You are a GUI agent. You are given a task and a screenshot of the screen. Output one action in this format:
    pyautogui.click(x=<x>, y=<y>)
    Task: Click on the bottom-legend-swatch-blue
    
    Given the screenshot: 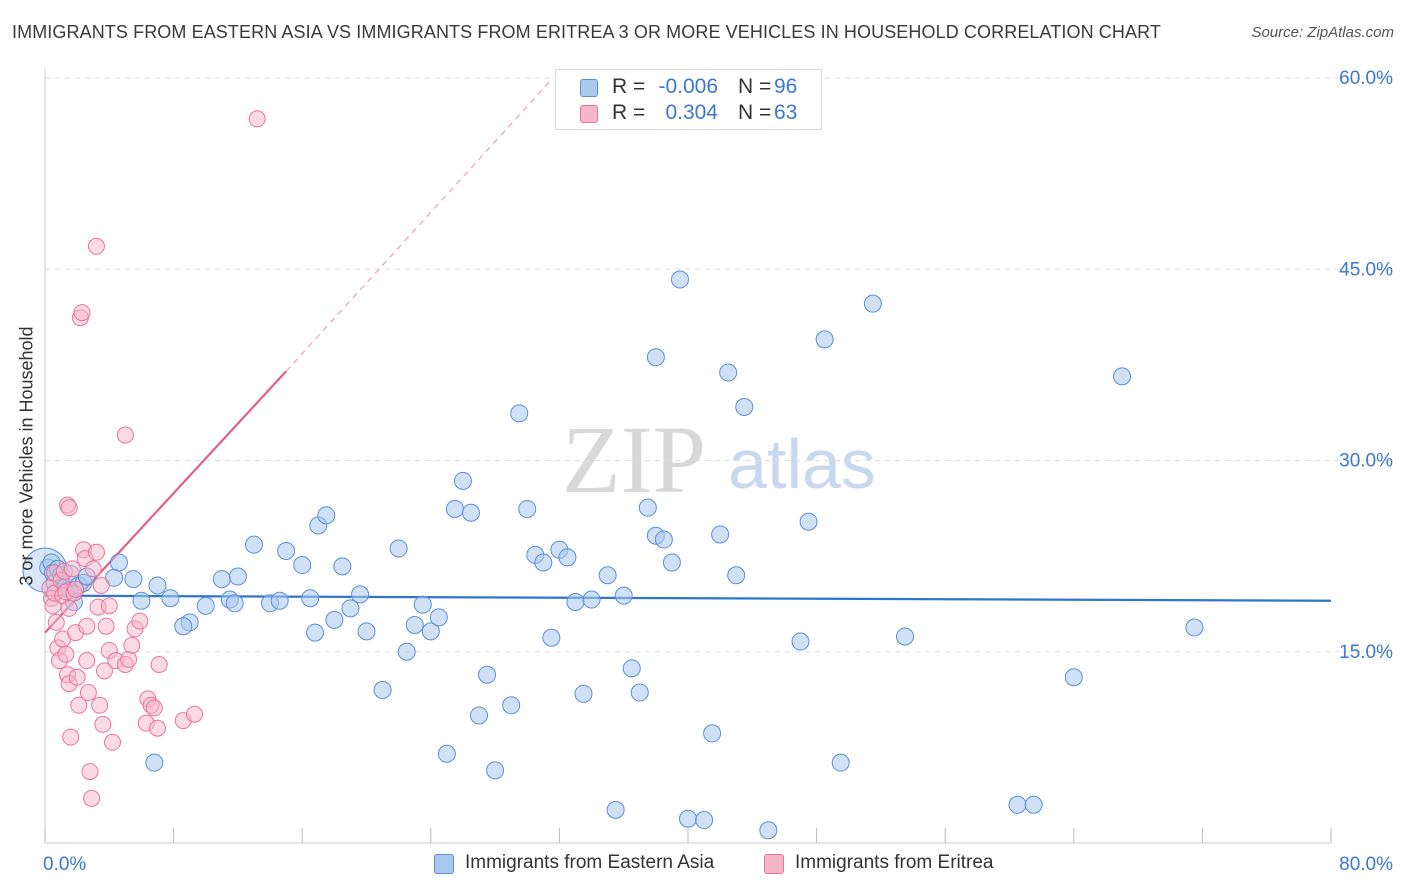 What is the action you would take?
    pyautogui.click(x=444, y=864)
    